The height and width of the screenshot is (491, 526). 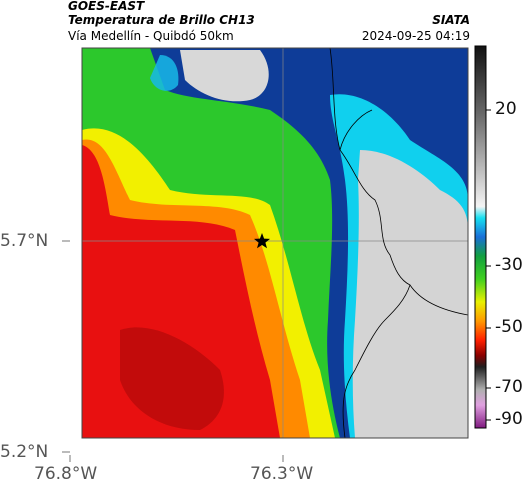 I want to click on y-tick-label-5-7: 5.7°N, so click(x=24, y=241).